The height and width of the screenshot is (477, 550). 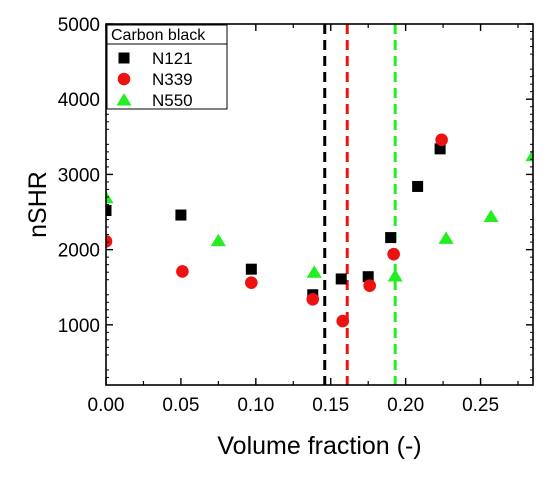 I want to click on legend-title: Carbon black, so click(x=158, y=35).